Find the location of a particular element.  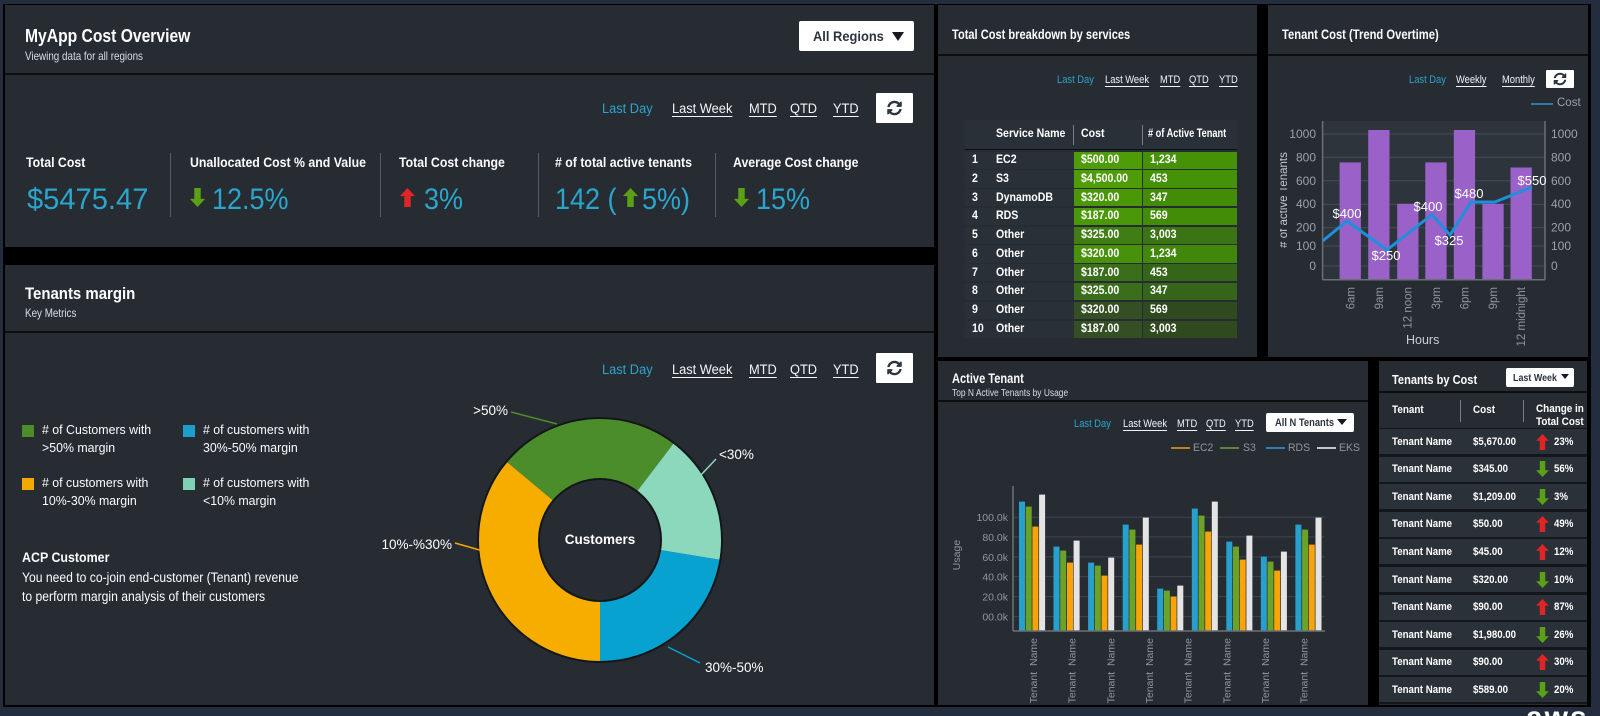

svg-text: 30%-50% is located at coordinates (734, 667).